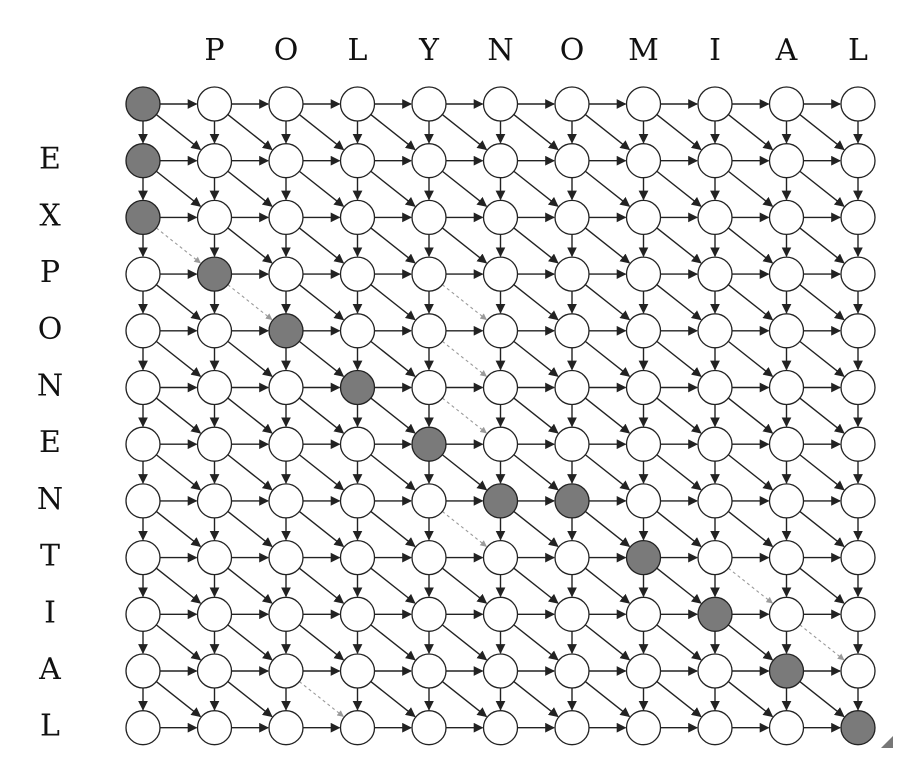 The height and width of the screenshot is (766, 915). Describe the element at coordinates (786, 50) in the screenshot. I see `top-letter: A` at that location.